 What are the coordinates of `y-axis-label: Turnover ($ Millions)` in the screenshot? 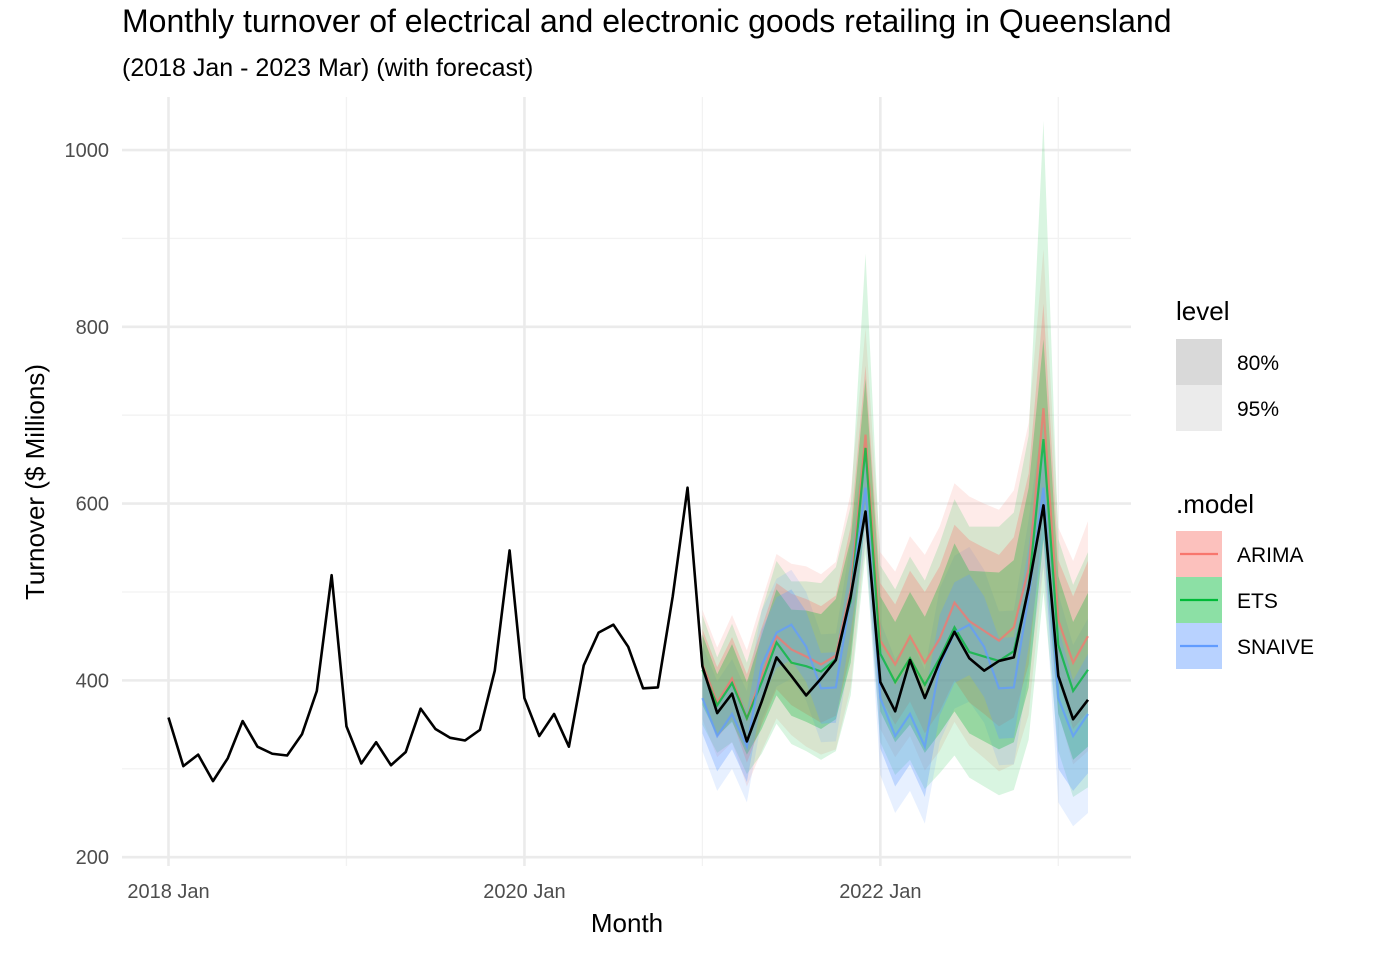 It's located at (35, 482).